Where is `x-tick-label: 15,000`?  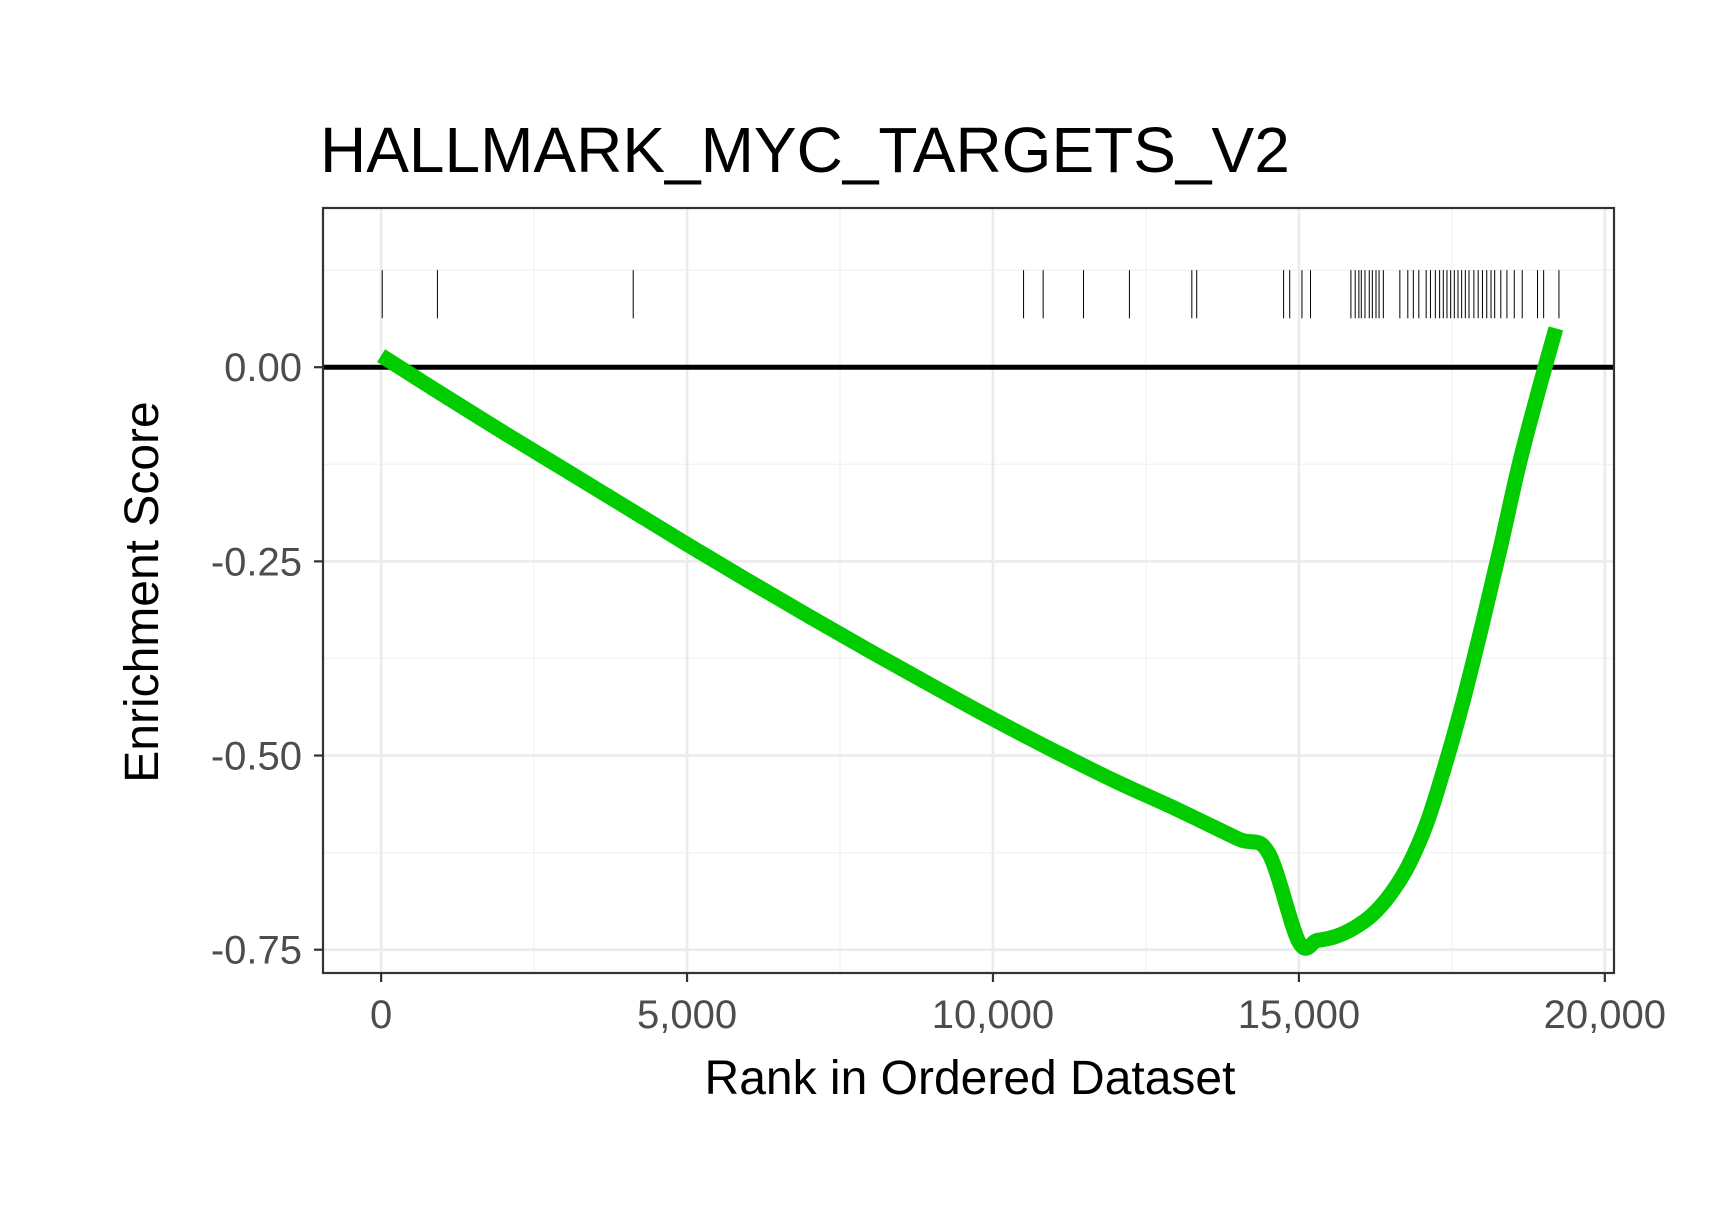
x-tick-label: 15,000 is located at coordinates (1299, 1015).